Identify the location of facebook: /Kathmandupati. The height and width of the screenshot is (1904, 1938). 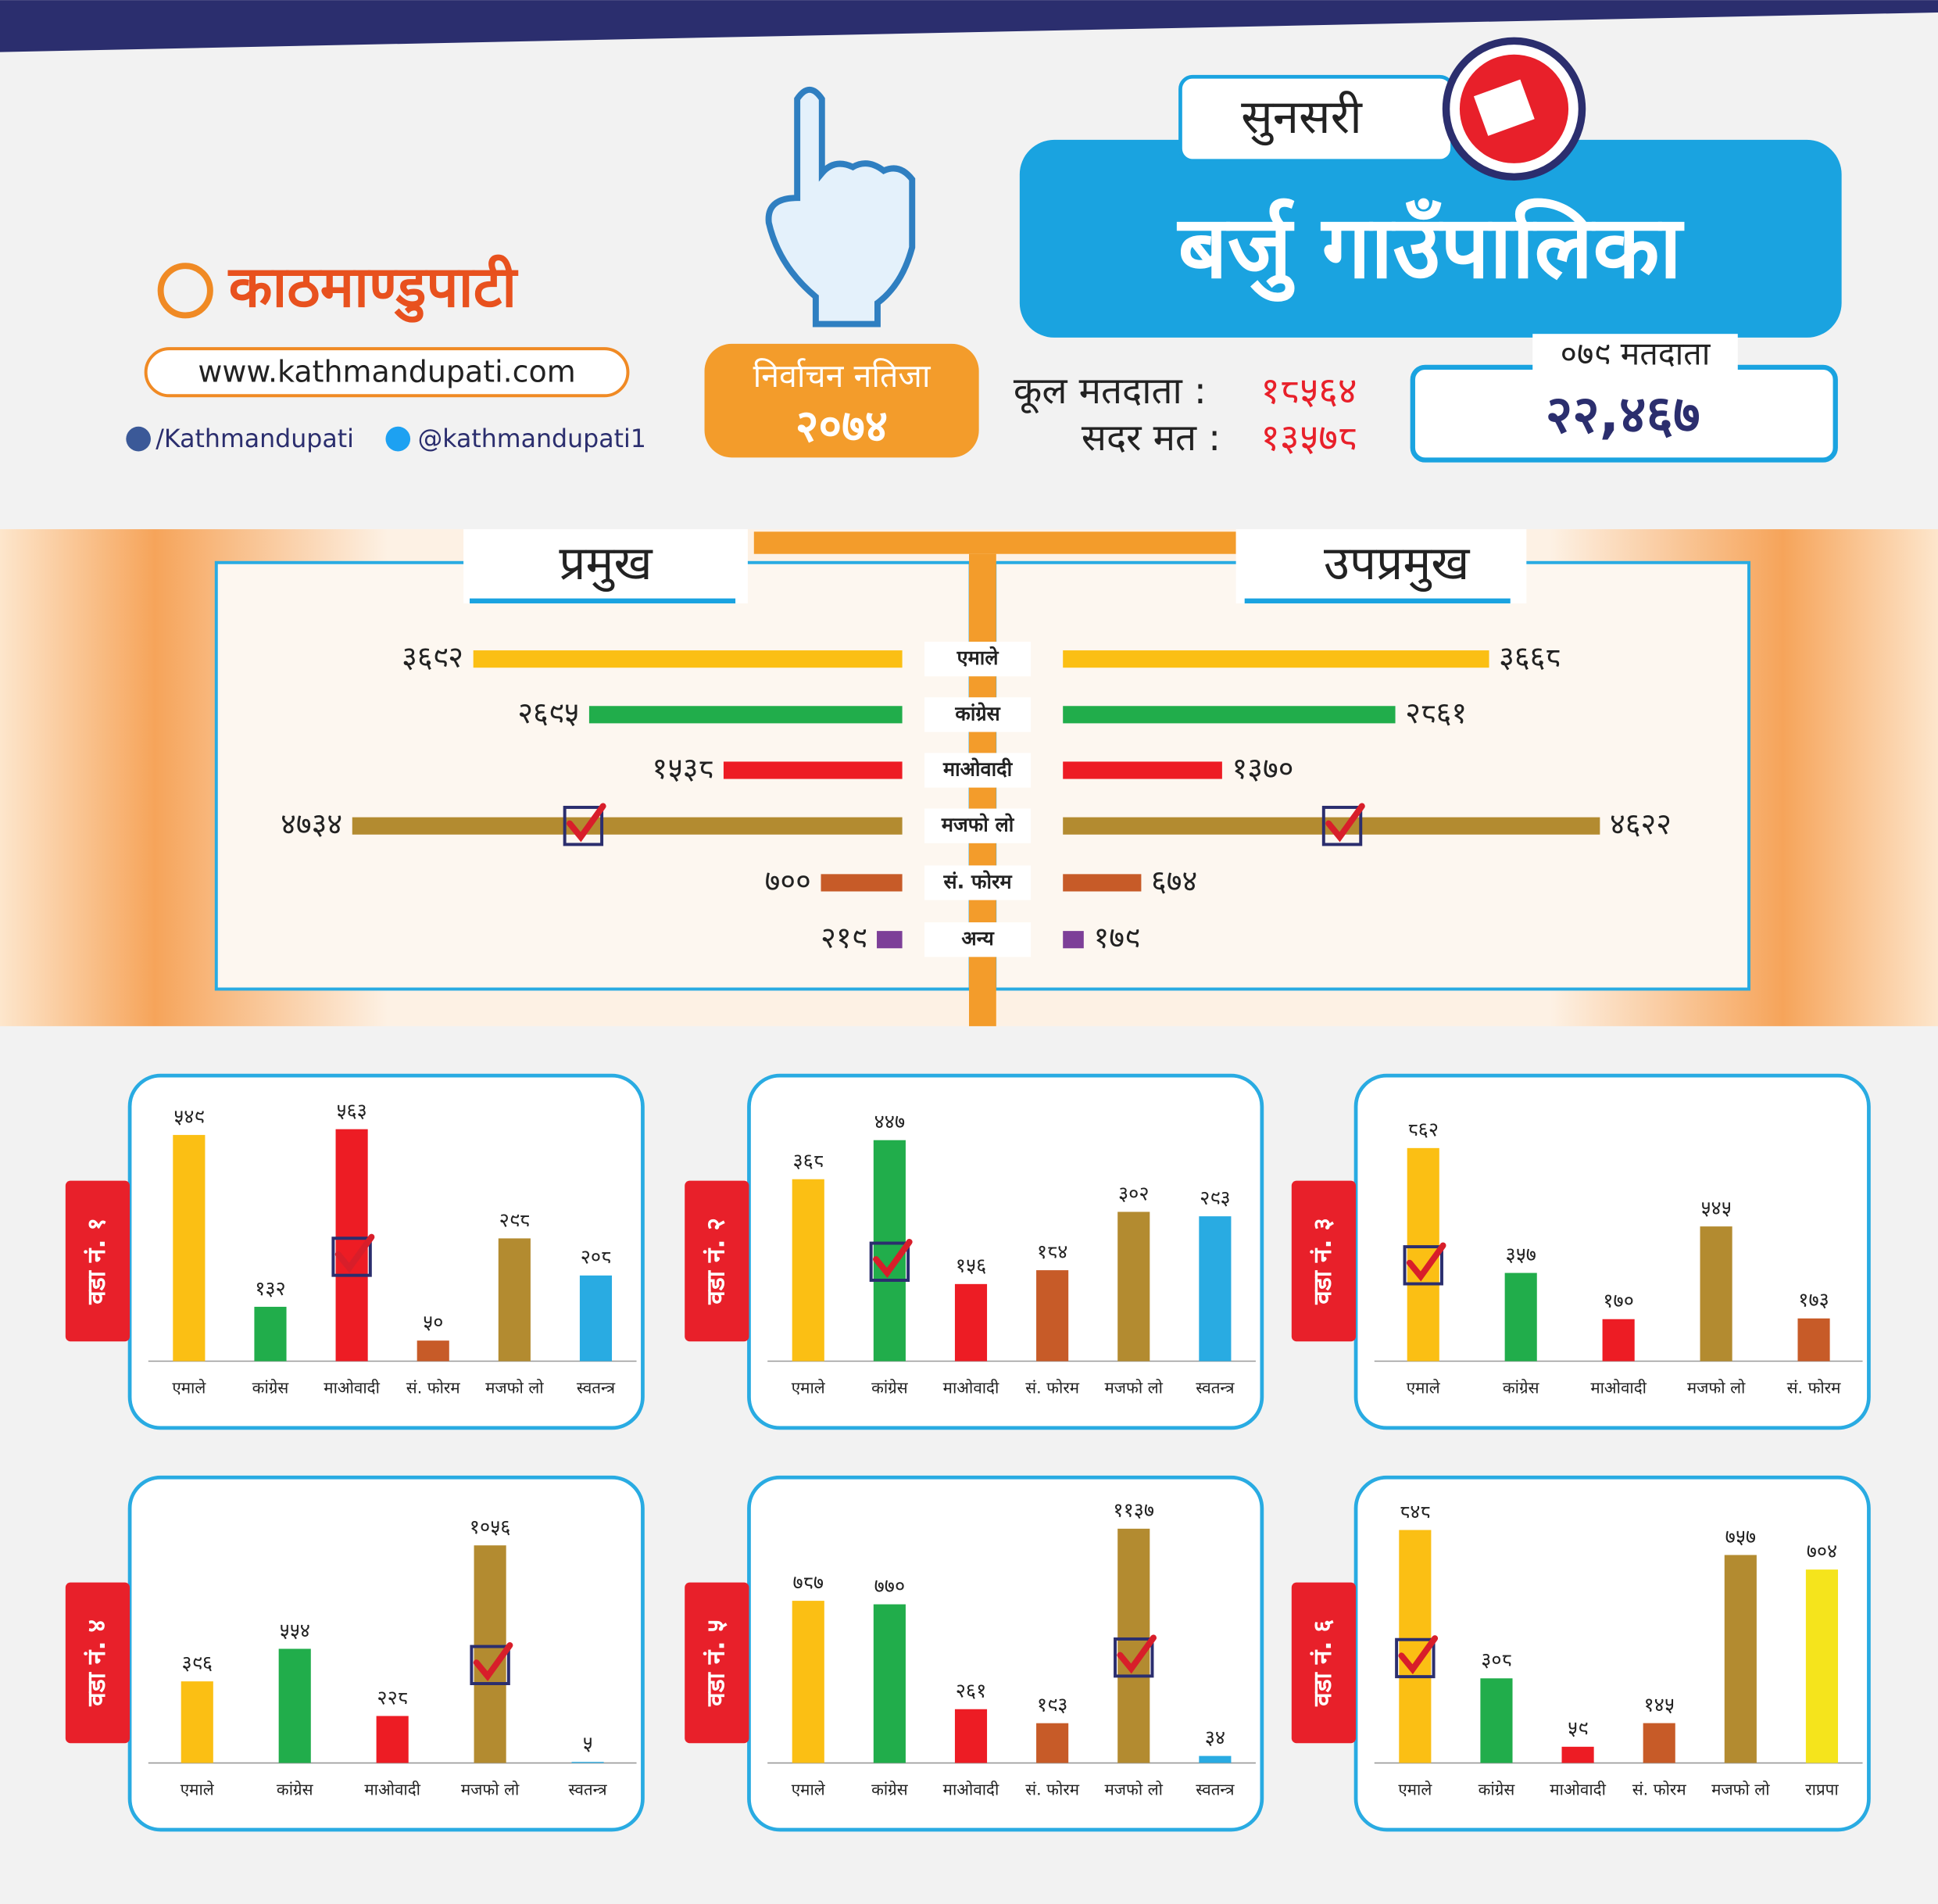
(255, 439).